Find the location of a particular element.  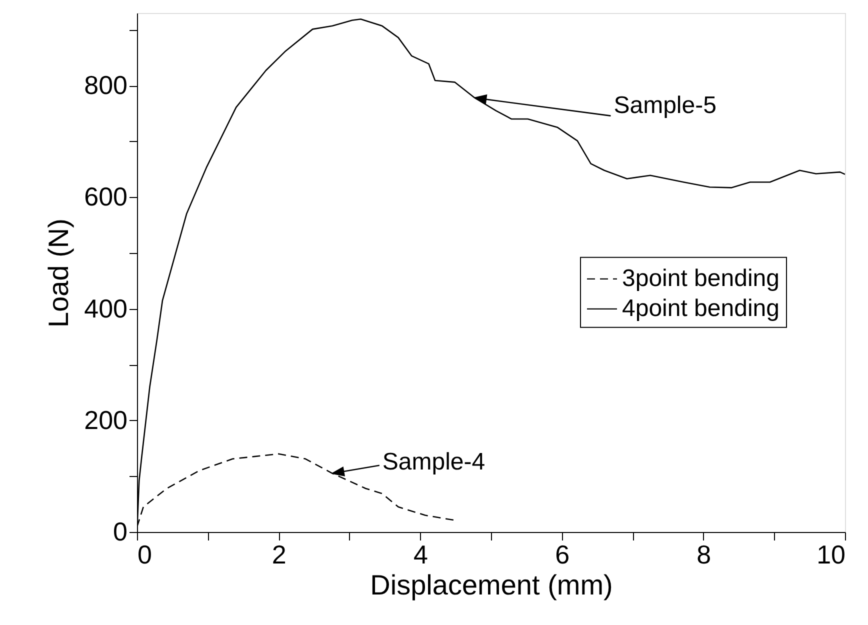

x-tick-label: 8 is located at coordinates (704, 555).